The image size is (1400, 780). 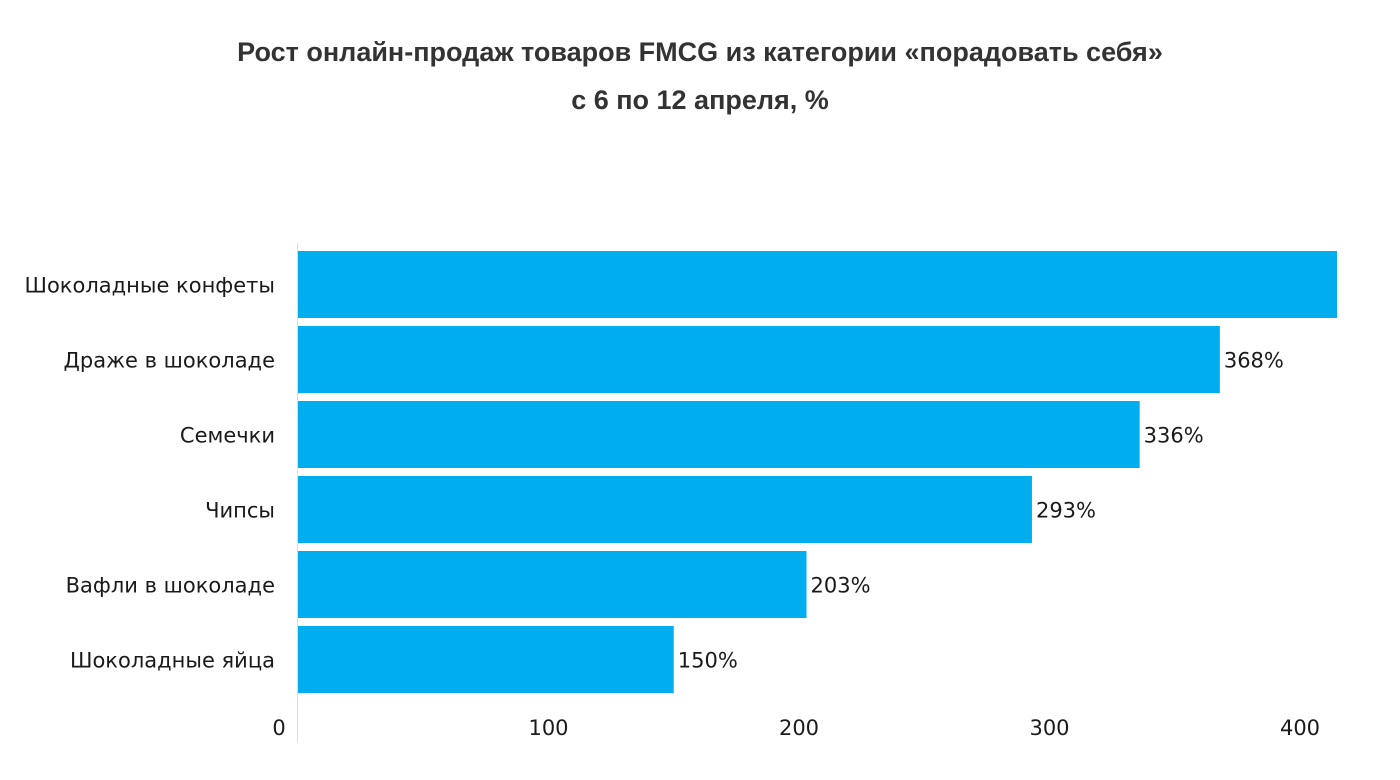 What do you see at coordinates (172, 661) in the screenshot?
I see `category-label: Шоколадные яйца` at bounding box center [172, 661].